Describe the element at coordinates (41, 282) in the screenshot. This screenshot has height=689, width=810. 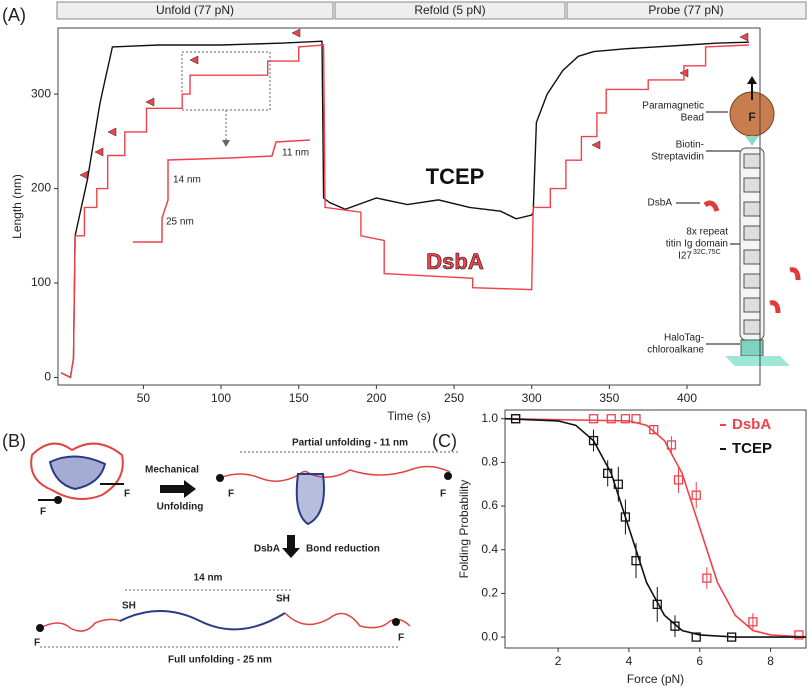
I see `y-tick-label: 100` at that location.